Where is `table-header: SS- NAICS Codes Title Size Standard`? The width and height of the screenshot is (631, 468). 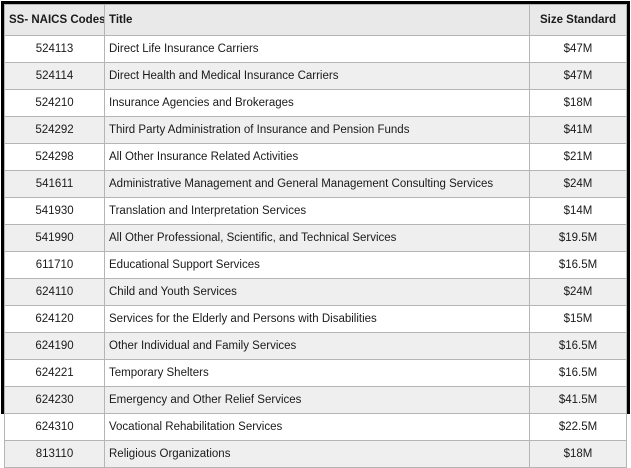
table-header: SS- NAICS Codes Title Size Standard is located at coordinates (315, 20).